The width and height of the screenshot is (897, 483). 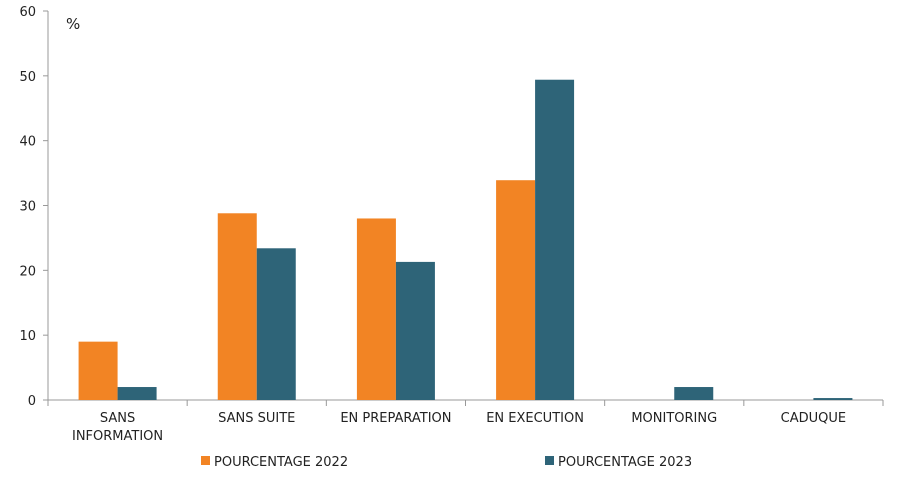 I want to click on x-tick-label: SANS SUITE, so click(x=256, y=418).